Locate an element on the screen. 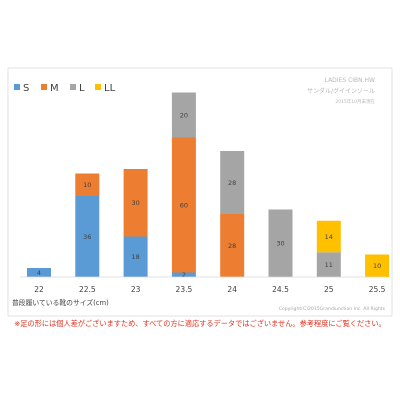 The image size is (400, 404). data-label-L-25: 11 is located at coordinates (329, 265).